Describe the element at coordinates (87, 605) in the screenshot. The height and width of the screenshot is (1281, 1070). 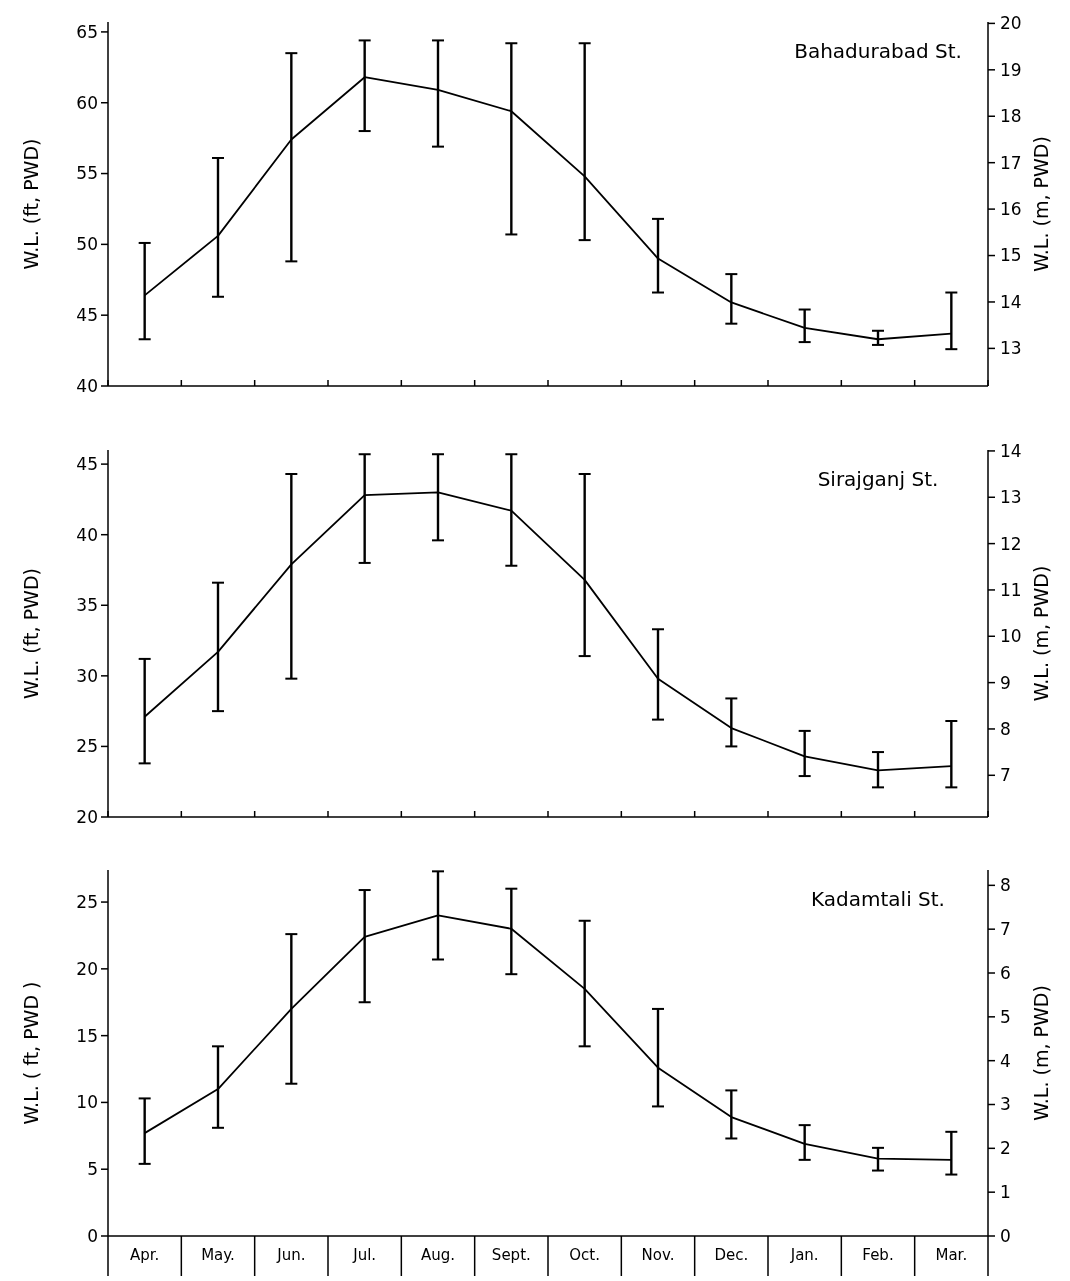
I see `y-tick-label: 35` at that location.